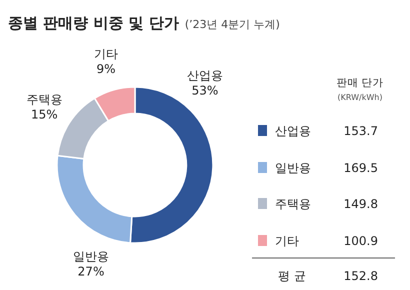 Image resolution: width=410 pixels, height=290 pixels. I want to click on data-label: 53%, so click(205, 91).